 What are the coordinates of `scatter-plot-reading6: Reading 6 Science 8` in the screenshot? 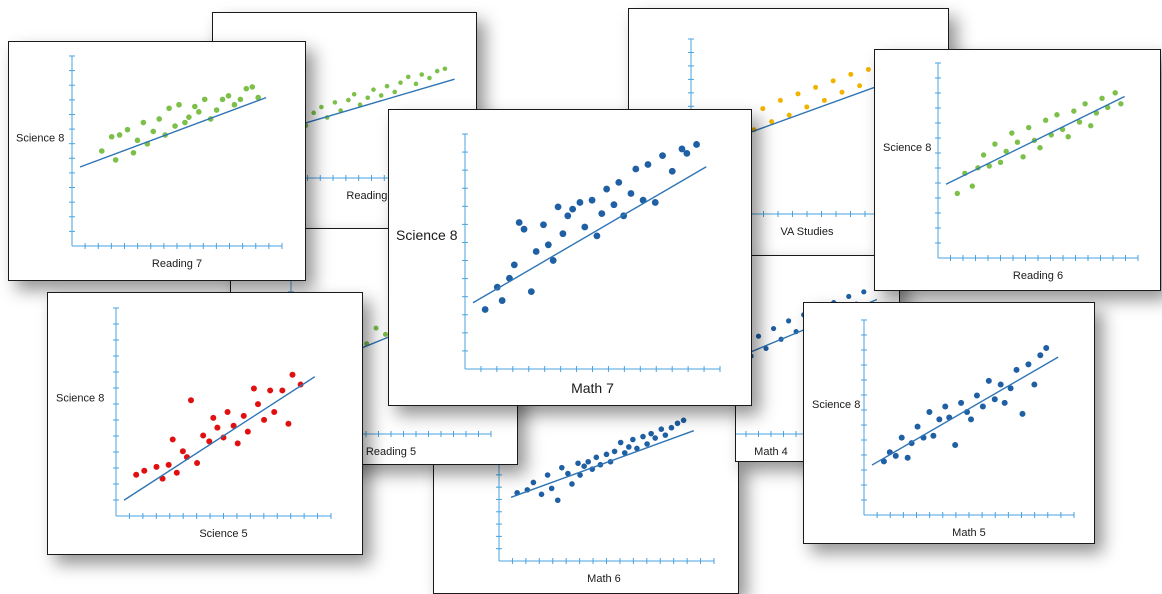 It's located at (1017, 170).